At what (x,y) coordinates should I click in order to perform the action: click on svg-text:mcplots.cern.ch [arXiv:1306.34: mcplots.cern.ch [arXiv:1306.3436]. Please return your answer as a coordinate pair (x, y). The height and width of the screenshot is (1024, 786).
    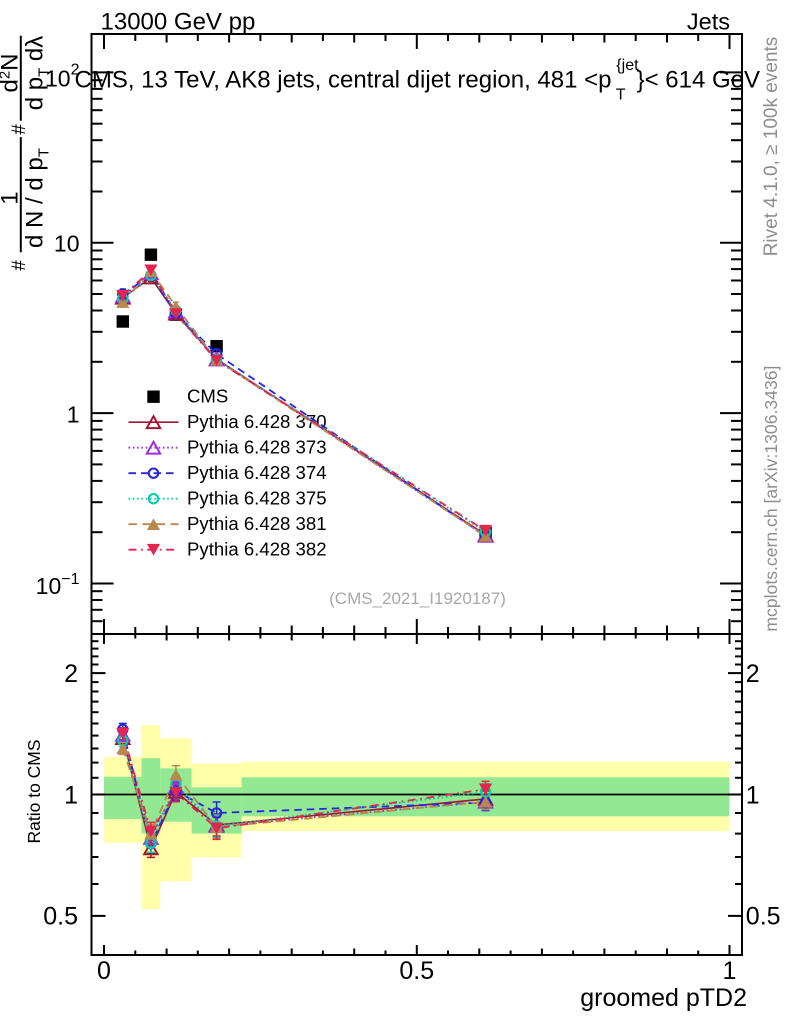
    Looking at the image, I should click on (771, 499).